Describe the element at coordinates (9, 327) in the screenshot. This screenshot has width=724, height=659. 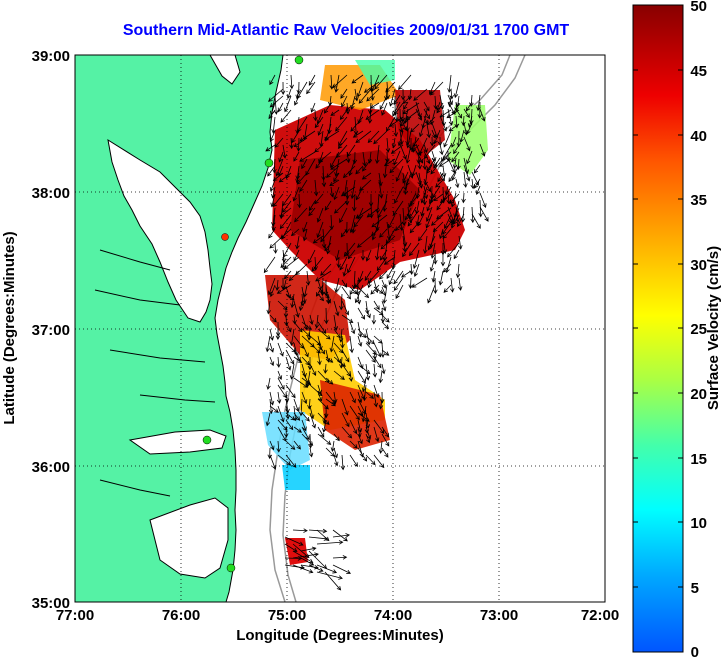
I see `y-axis-label: Latitude (Degrees:Minutes)` at that location.